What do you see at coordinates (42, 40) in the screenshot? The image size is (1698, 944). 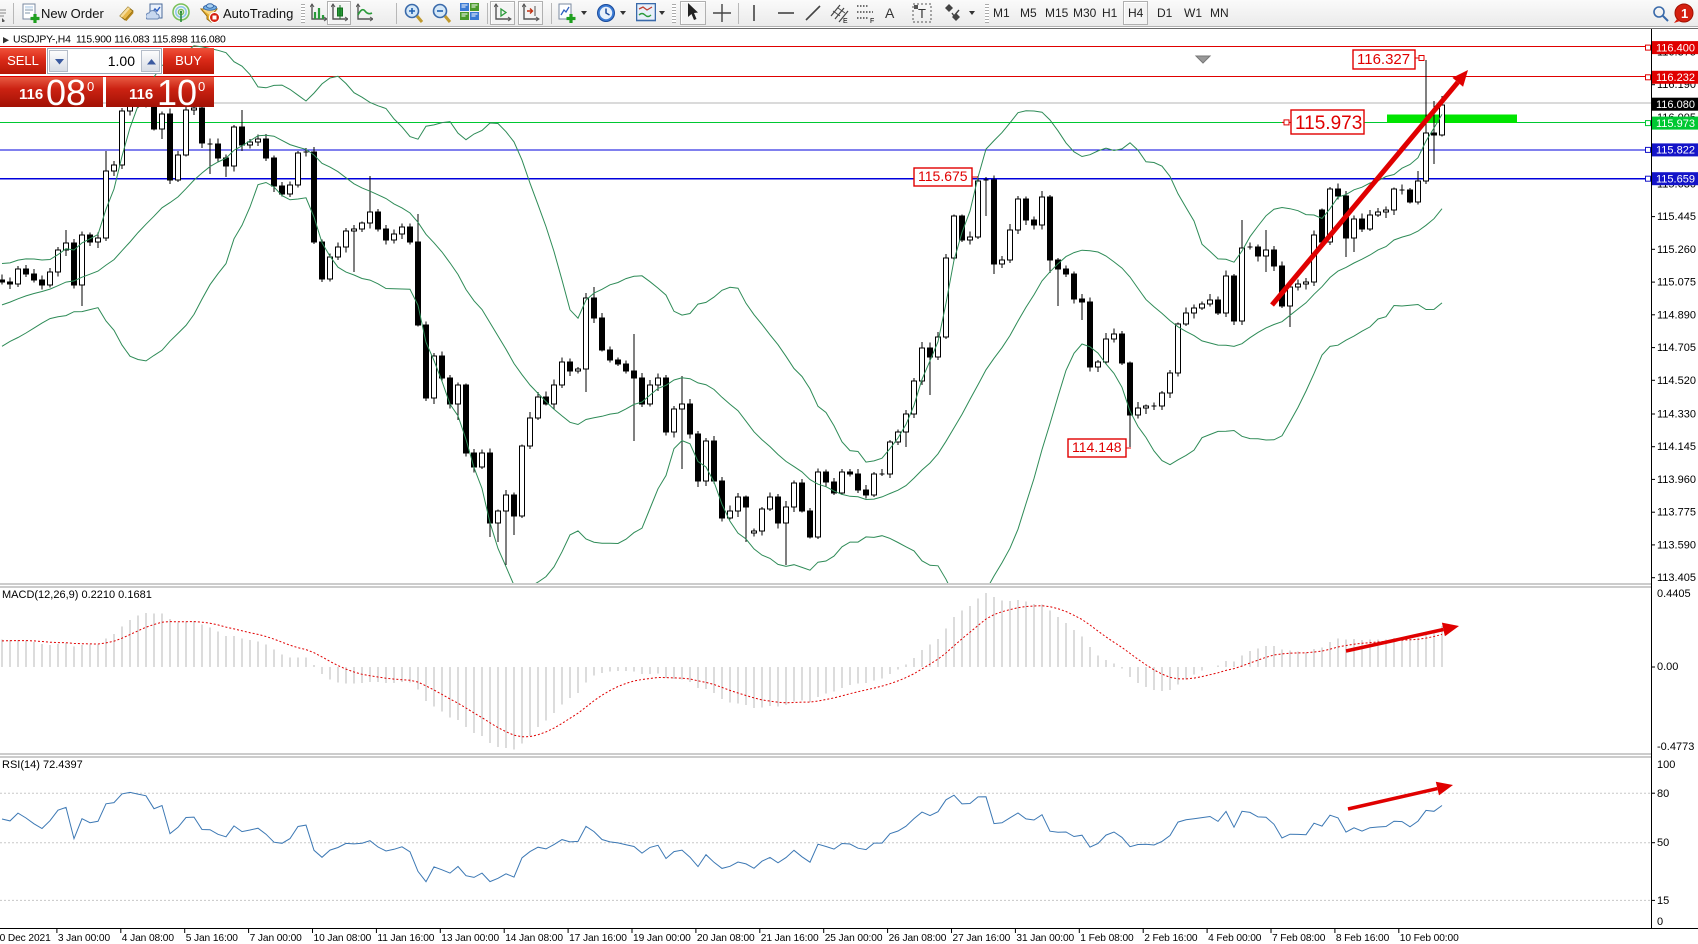 I see `svg-text: USDJPY-,H4` at bounding box center [42, 40].